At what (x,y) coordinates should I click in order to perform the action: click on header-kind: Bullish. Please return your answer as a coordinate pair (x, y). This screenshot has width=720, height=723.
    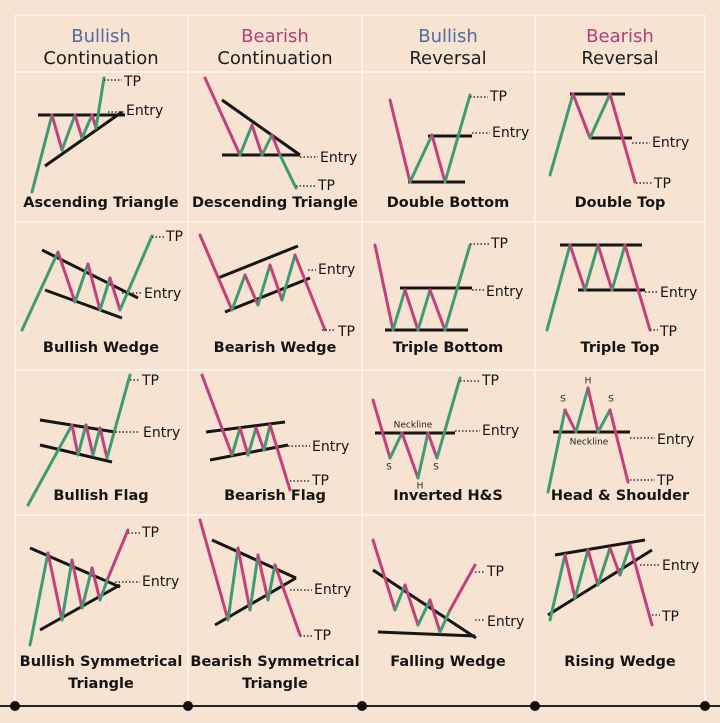
    Looking at the image, I should click on (101, 36).